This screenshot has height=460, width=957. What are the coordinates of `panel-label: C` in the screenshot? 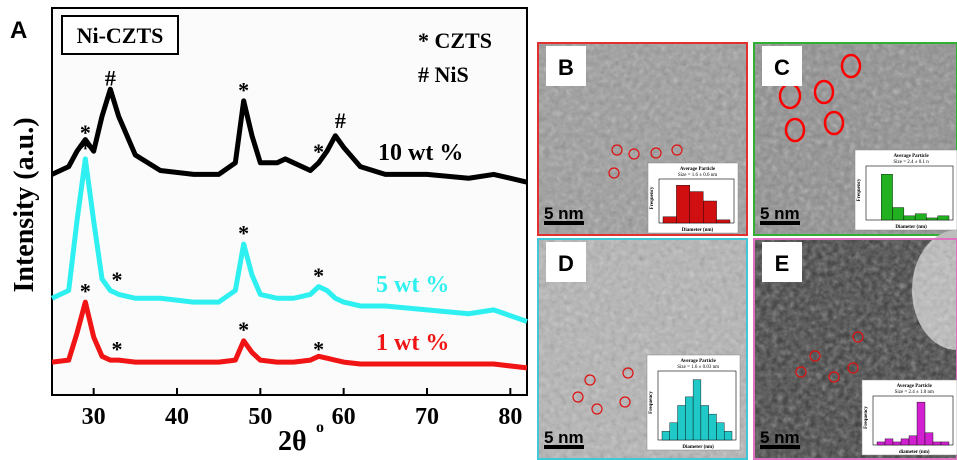 It's located at (782, 67).